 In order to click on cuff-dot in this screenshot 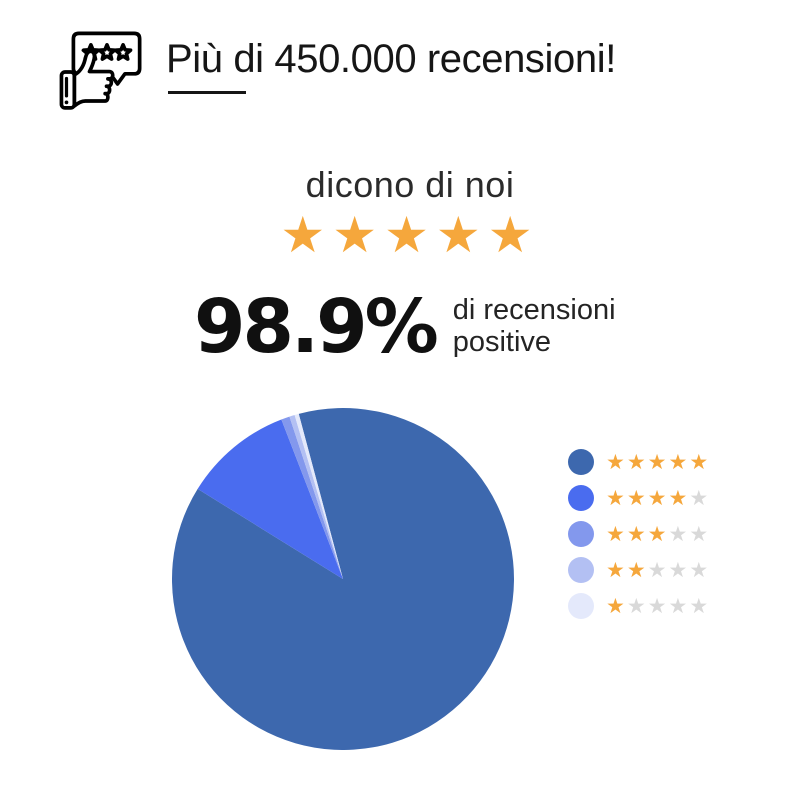, I will do `click(66, 102)`.